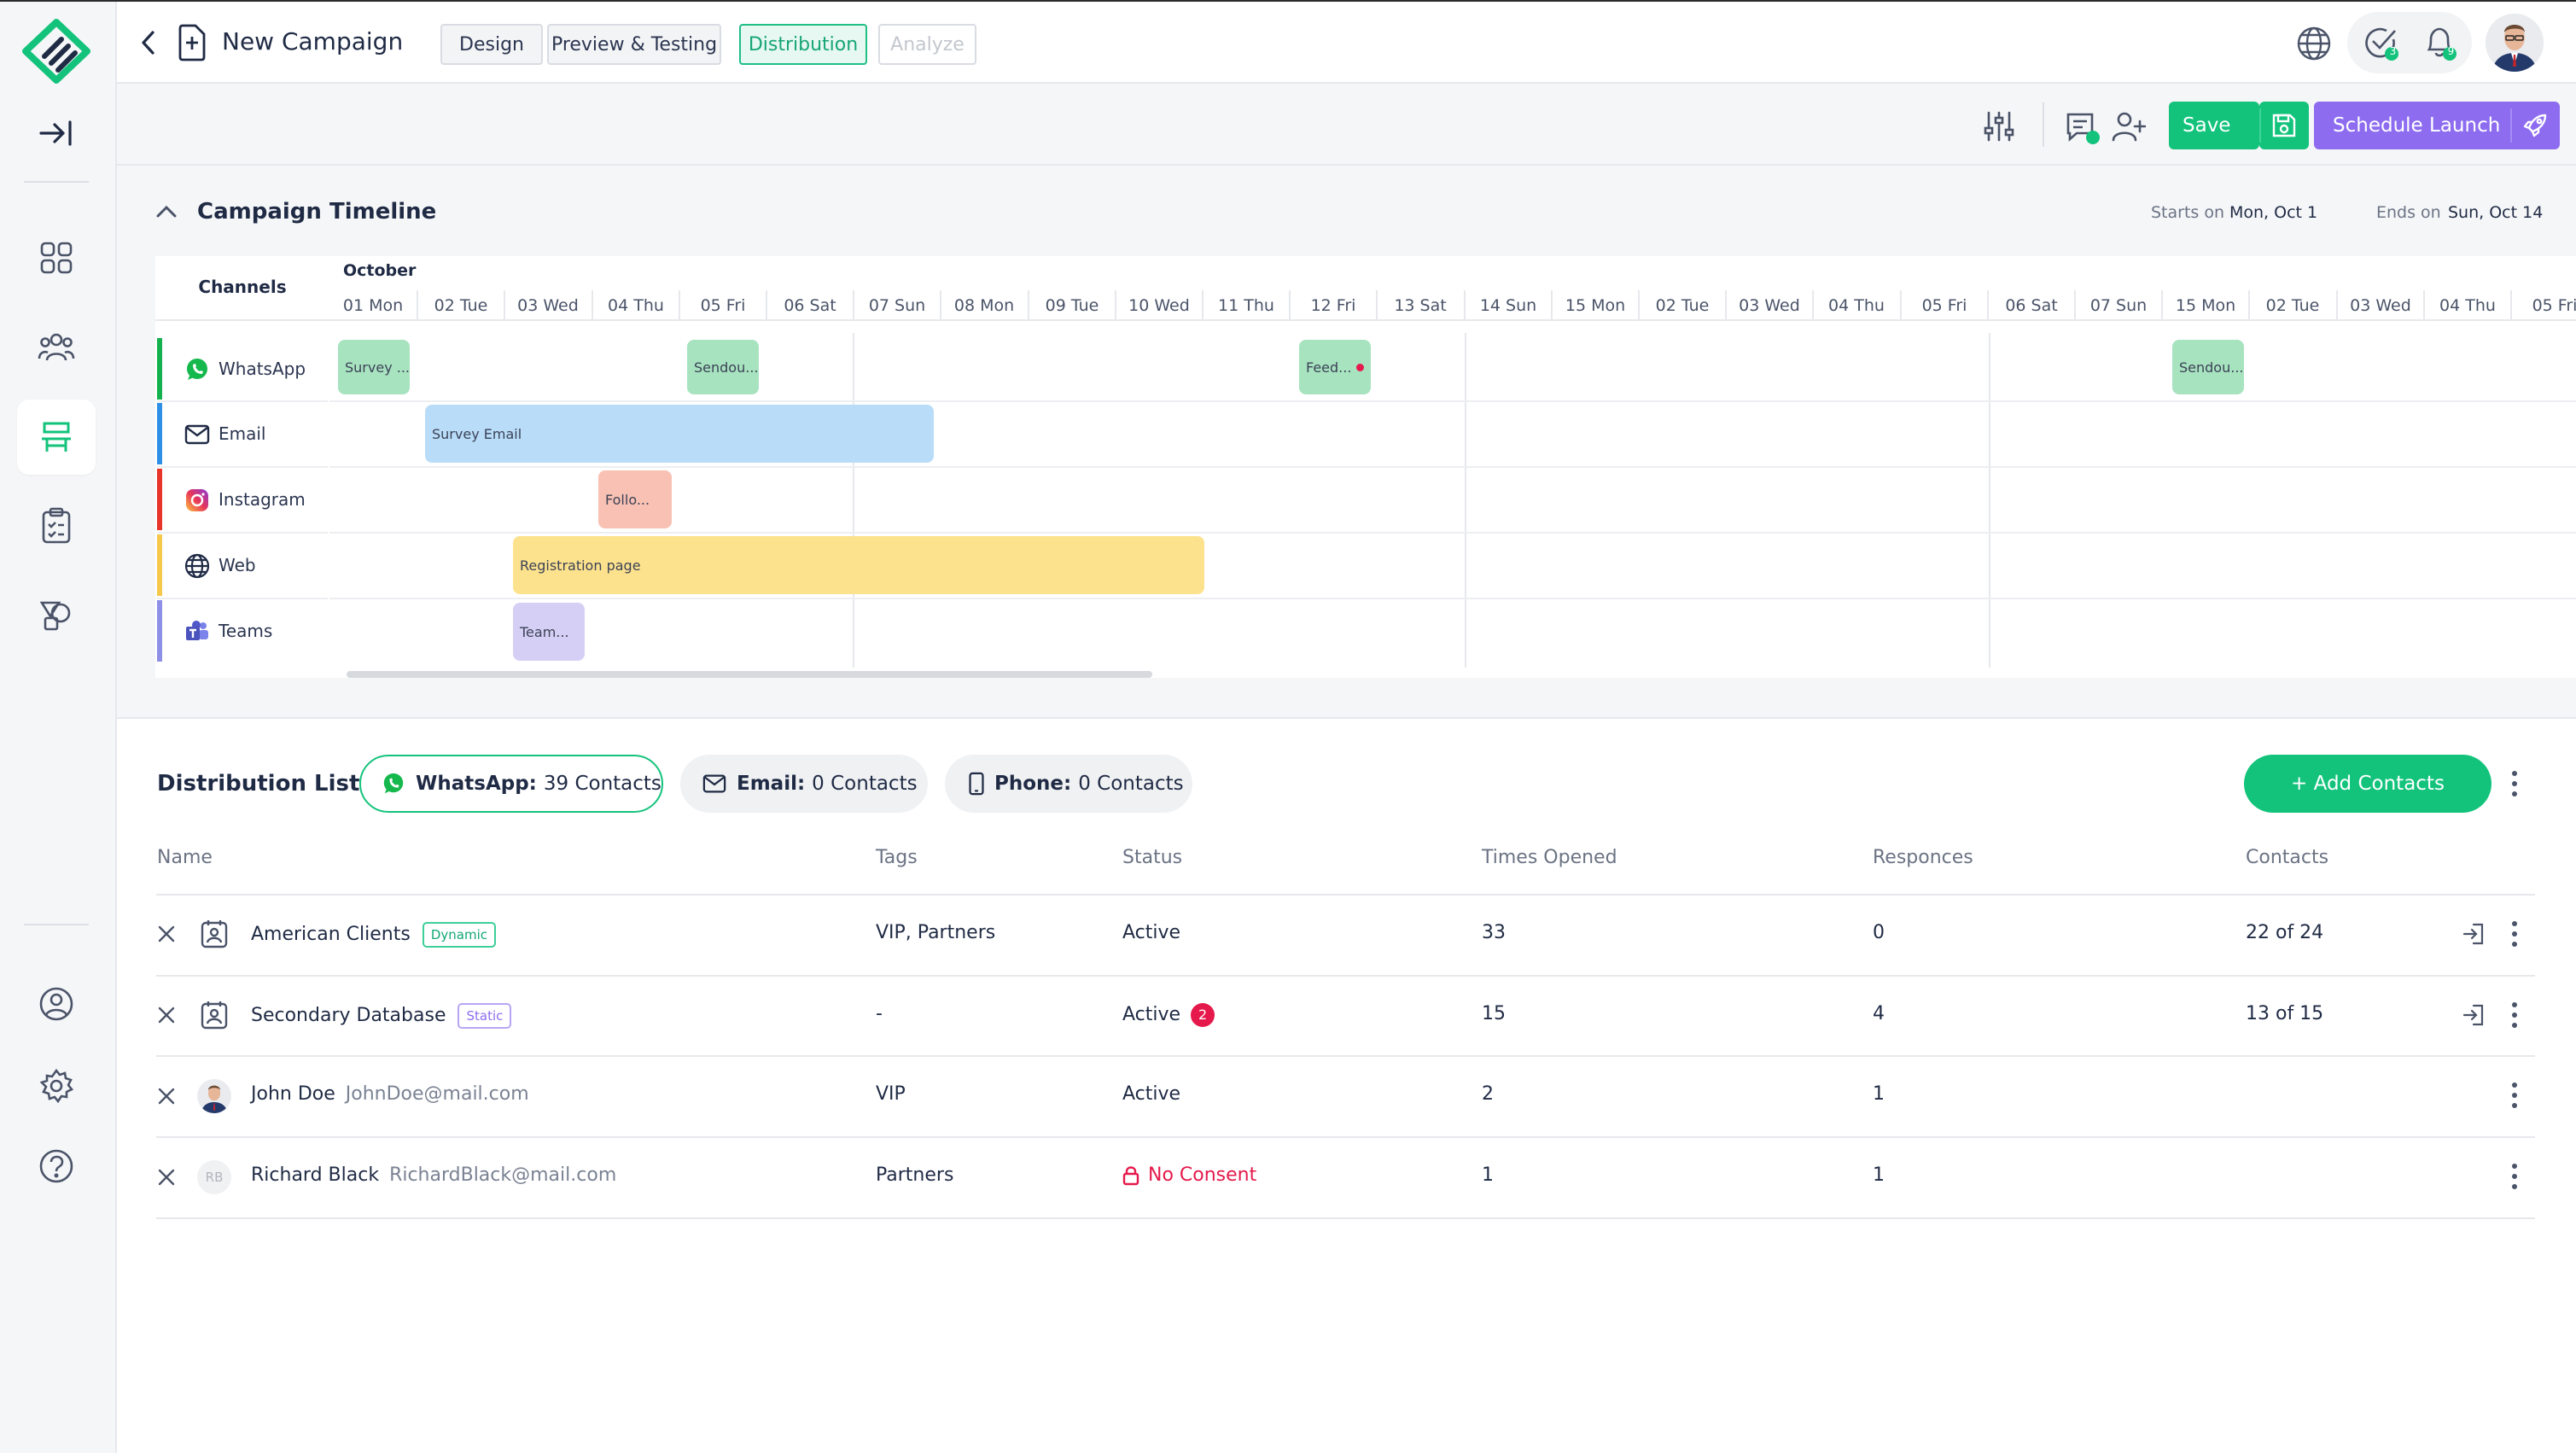 This screenshot has width=2576, height=1453. What do you see at coordinates (2367, 784) in the screenshot?
I see `add-contacts-button: + Add Contacts` at bounding box center [2367, 784].